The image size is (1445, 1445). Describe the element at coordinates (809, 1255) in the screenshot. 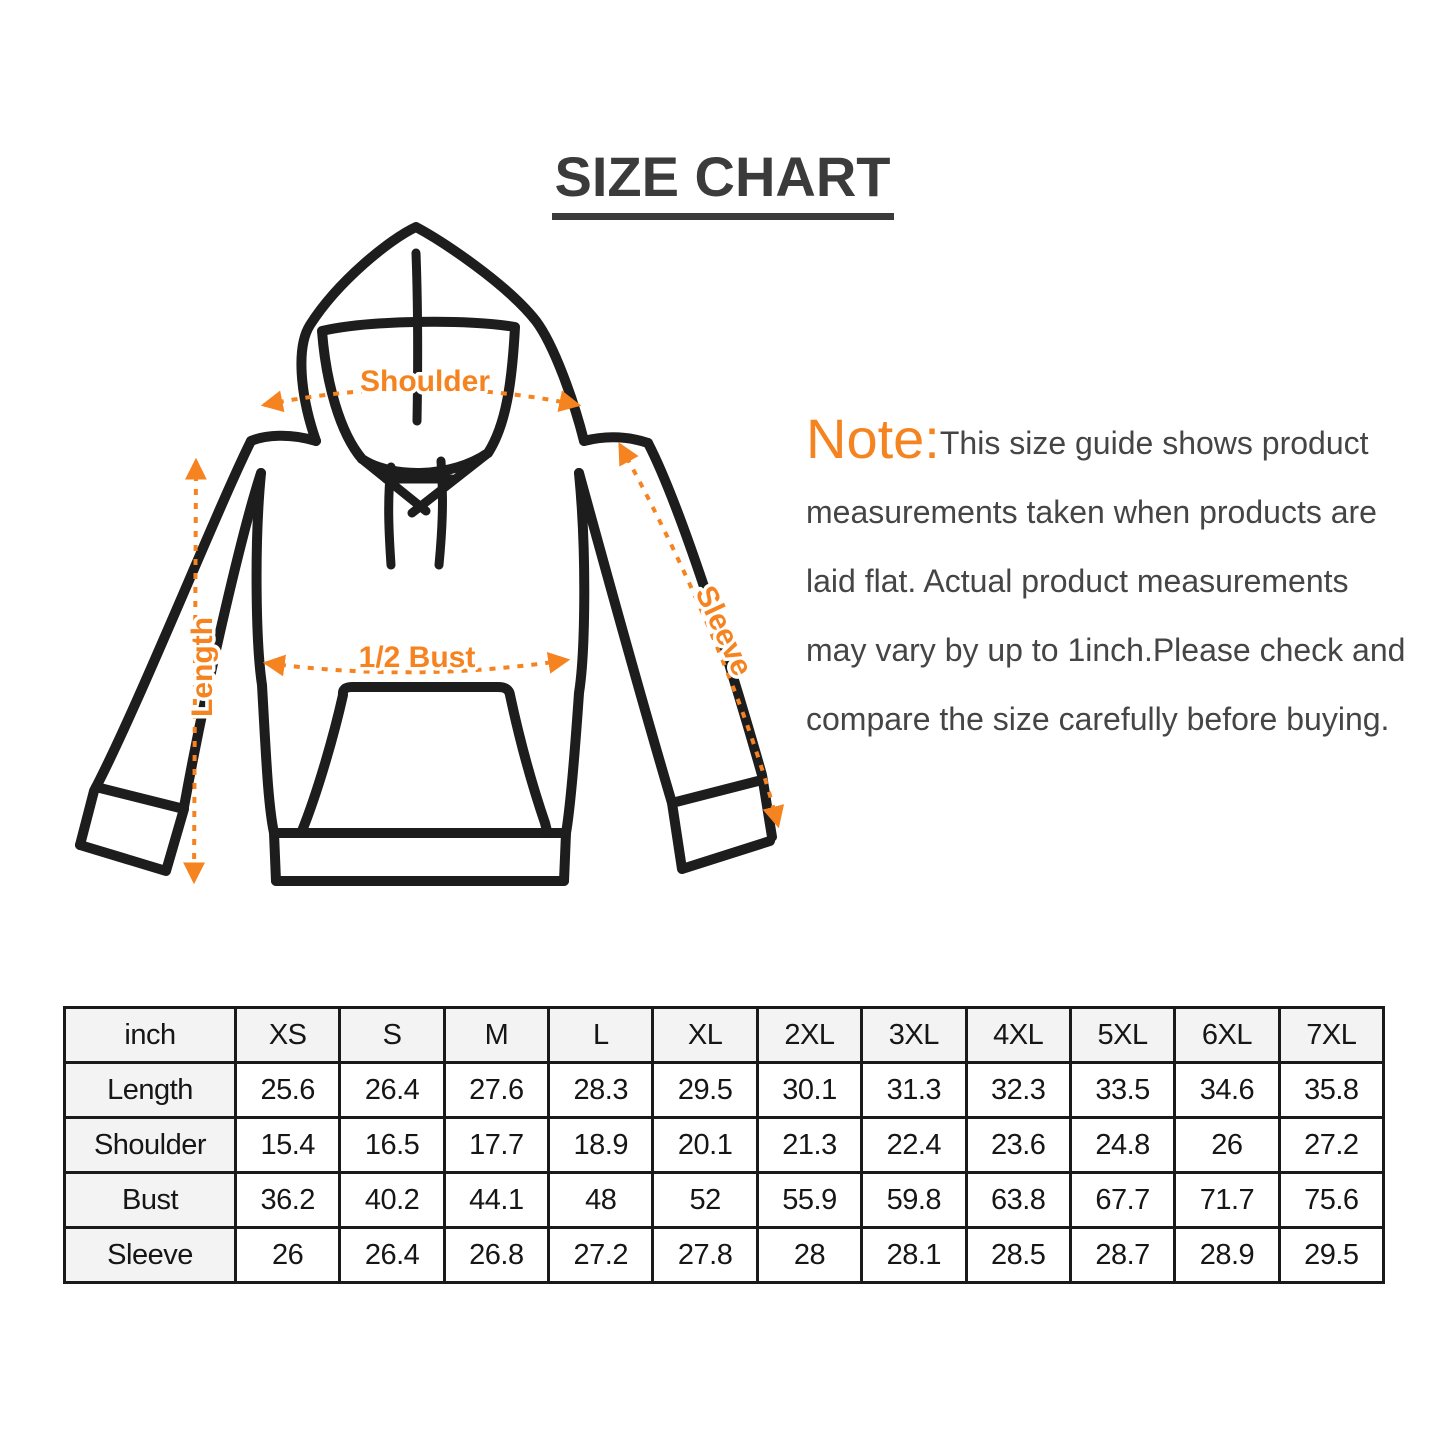

I see `measurement-value-cell: 28` at that location.